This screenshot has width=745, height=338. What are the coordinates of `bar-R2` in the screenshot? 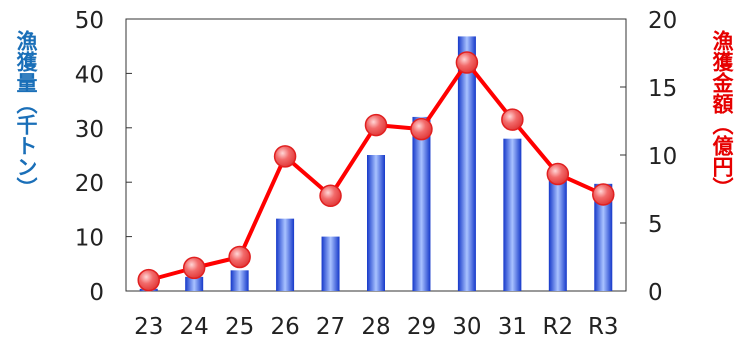 It's located at (557, 229).